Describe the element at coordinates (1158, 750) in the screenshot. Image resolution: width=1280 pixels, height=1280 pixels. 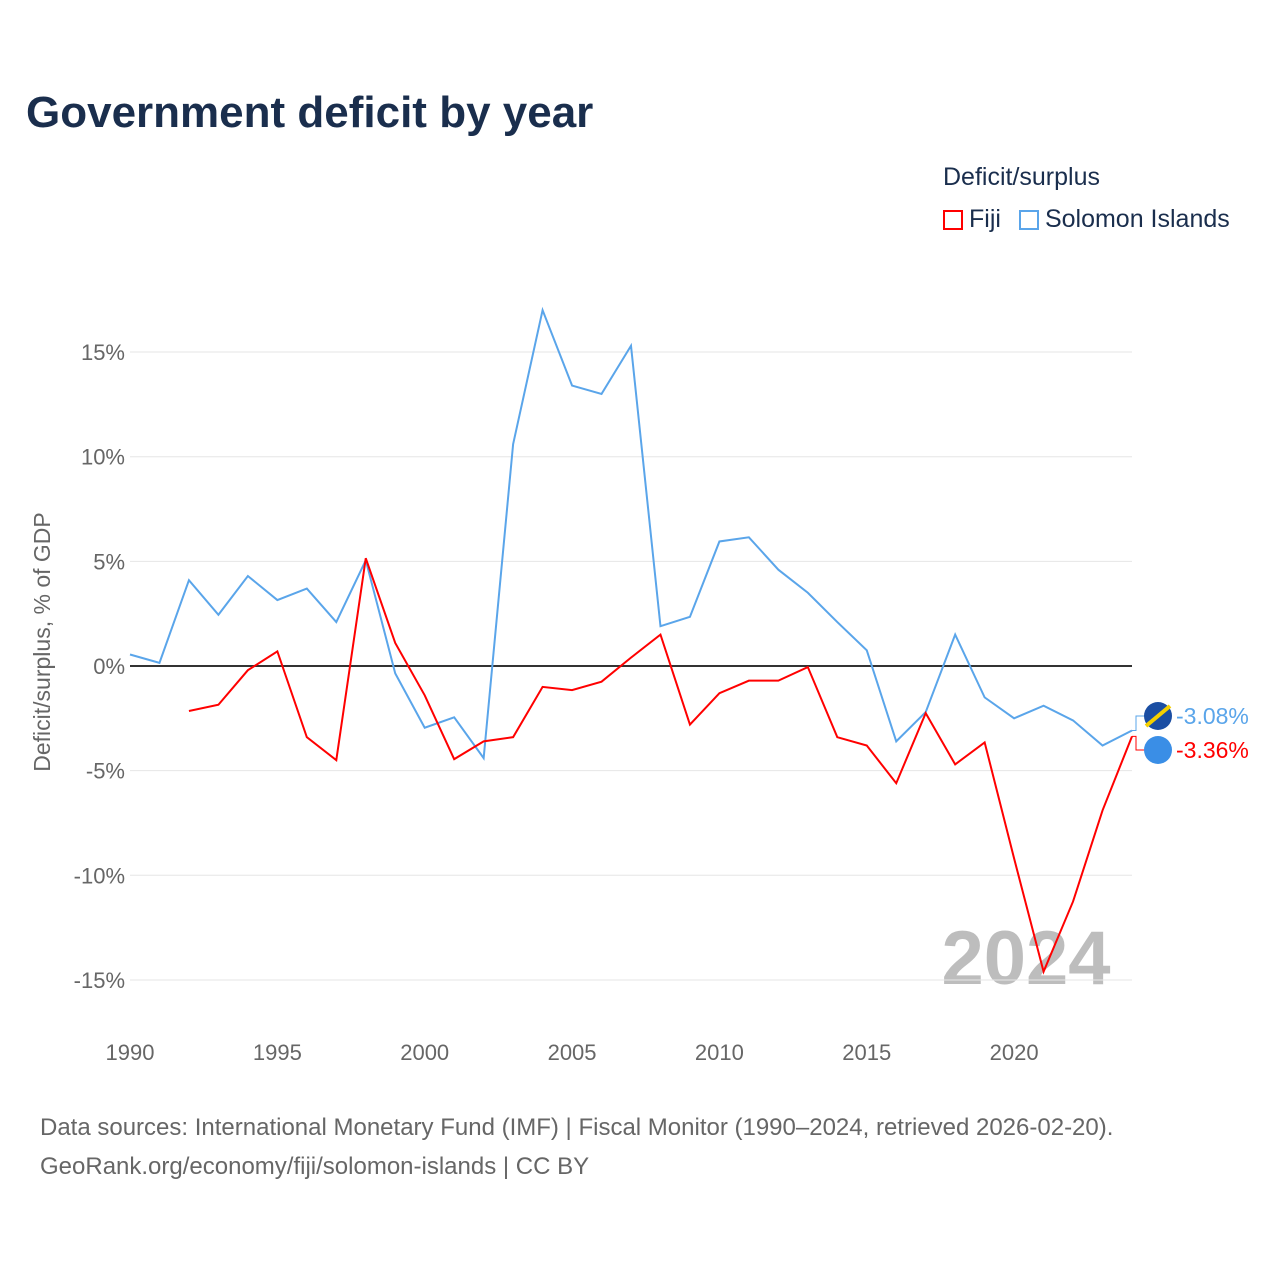
I see `flag-icon-fiji` at that location.